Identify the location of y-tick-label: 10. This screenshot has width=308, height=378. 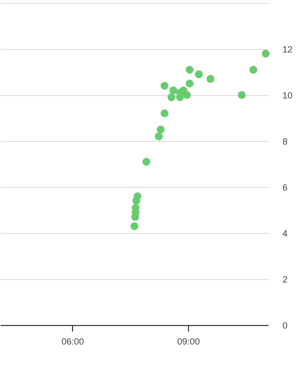
(287, 95).